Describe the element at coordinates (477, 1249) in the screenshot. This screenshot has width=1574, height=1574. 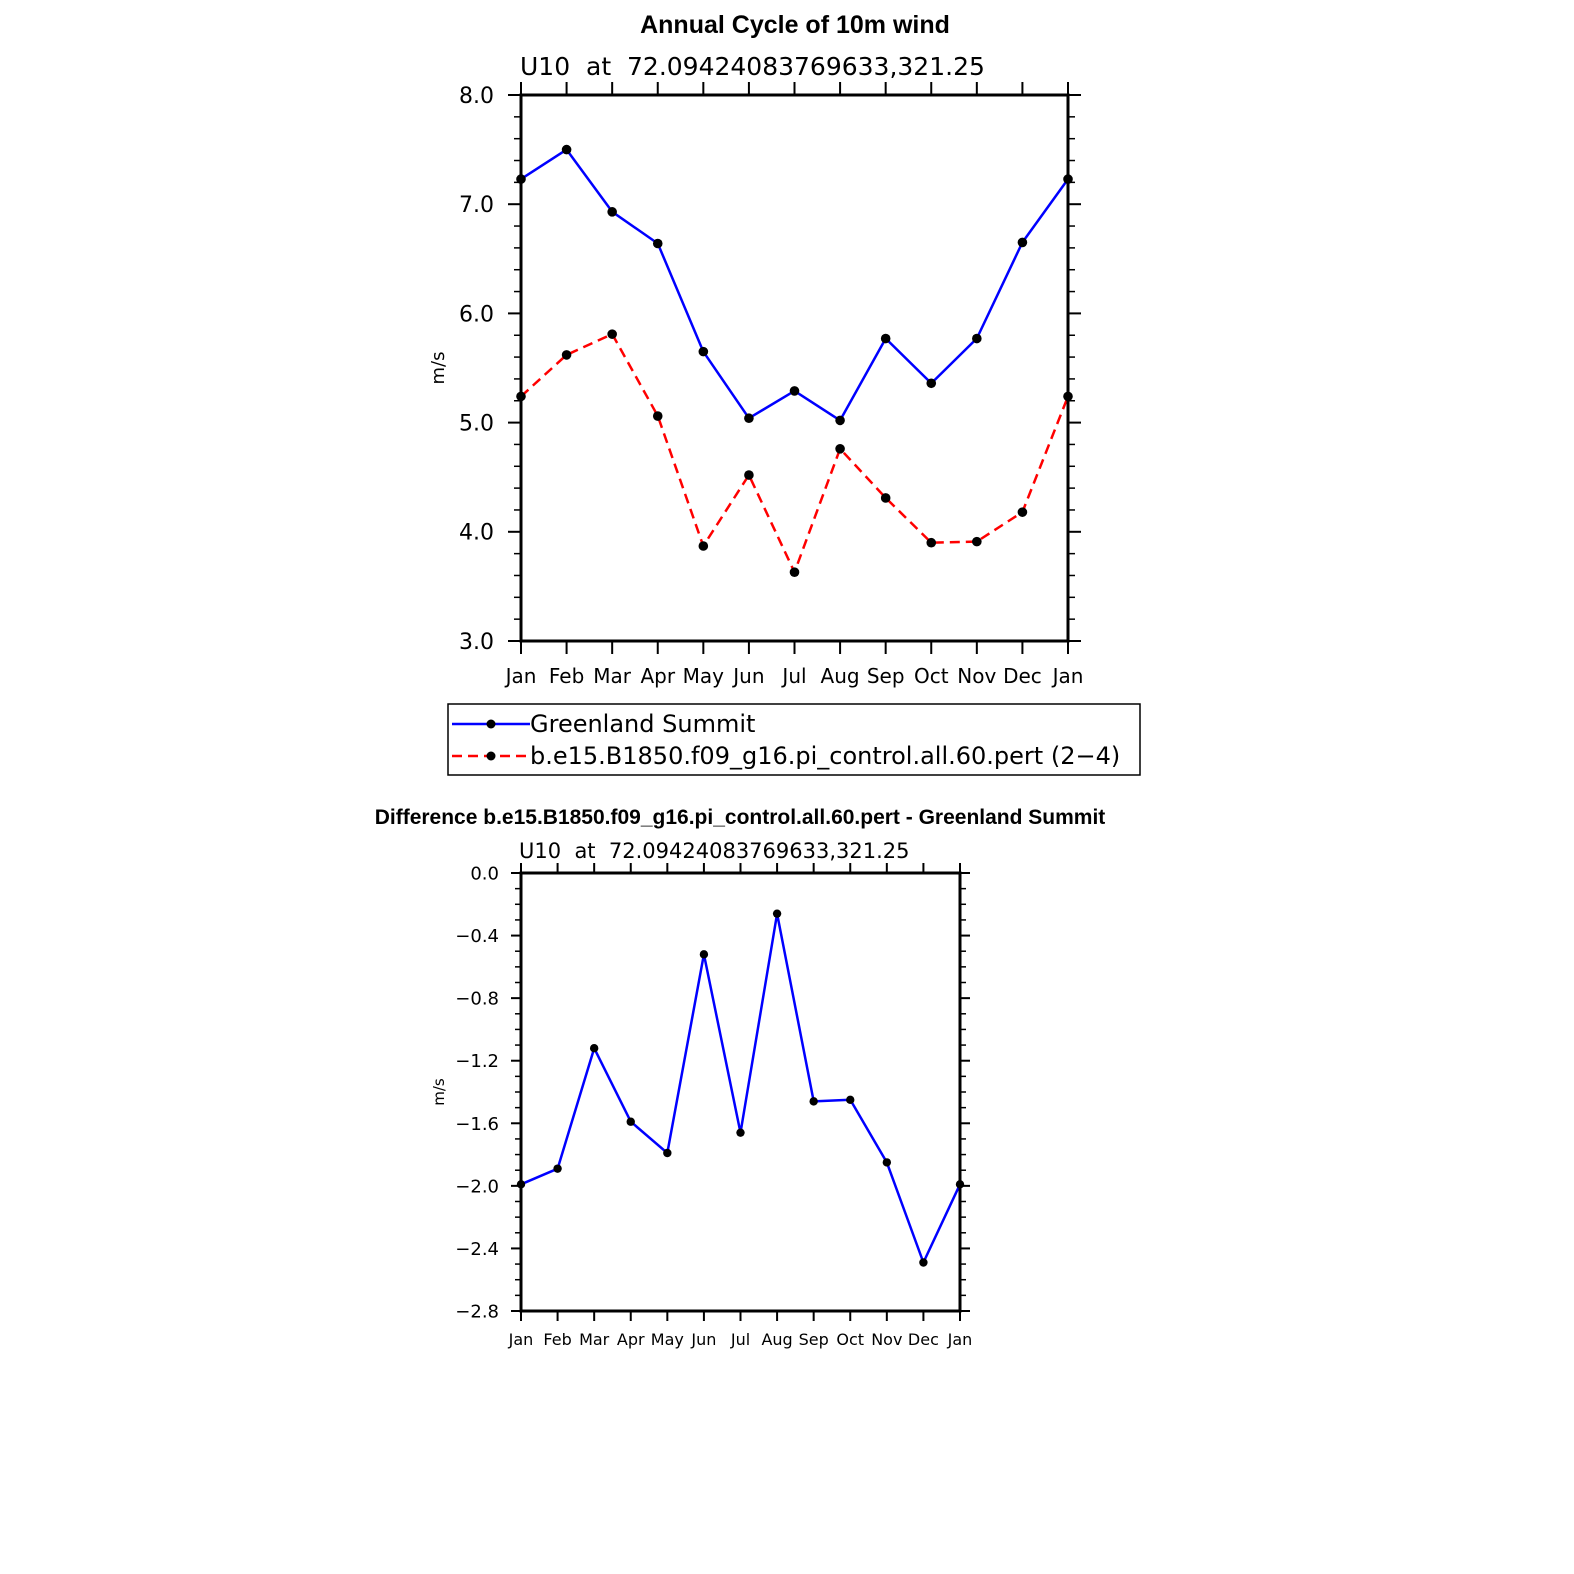
I see `y-tick-label: −2.4` at that location.